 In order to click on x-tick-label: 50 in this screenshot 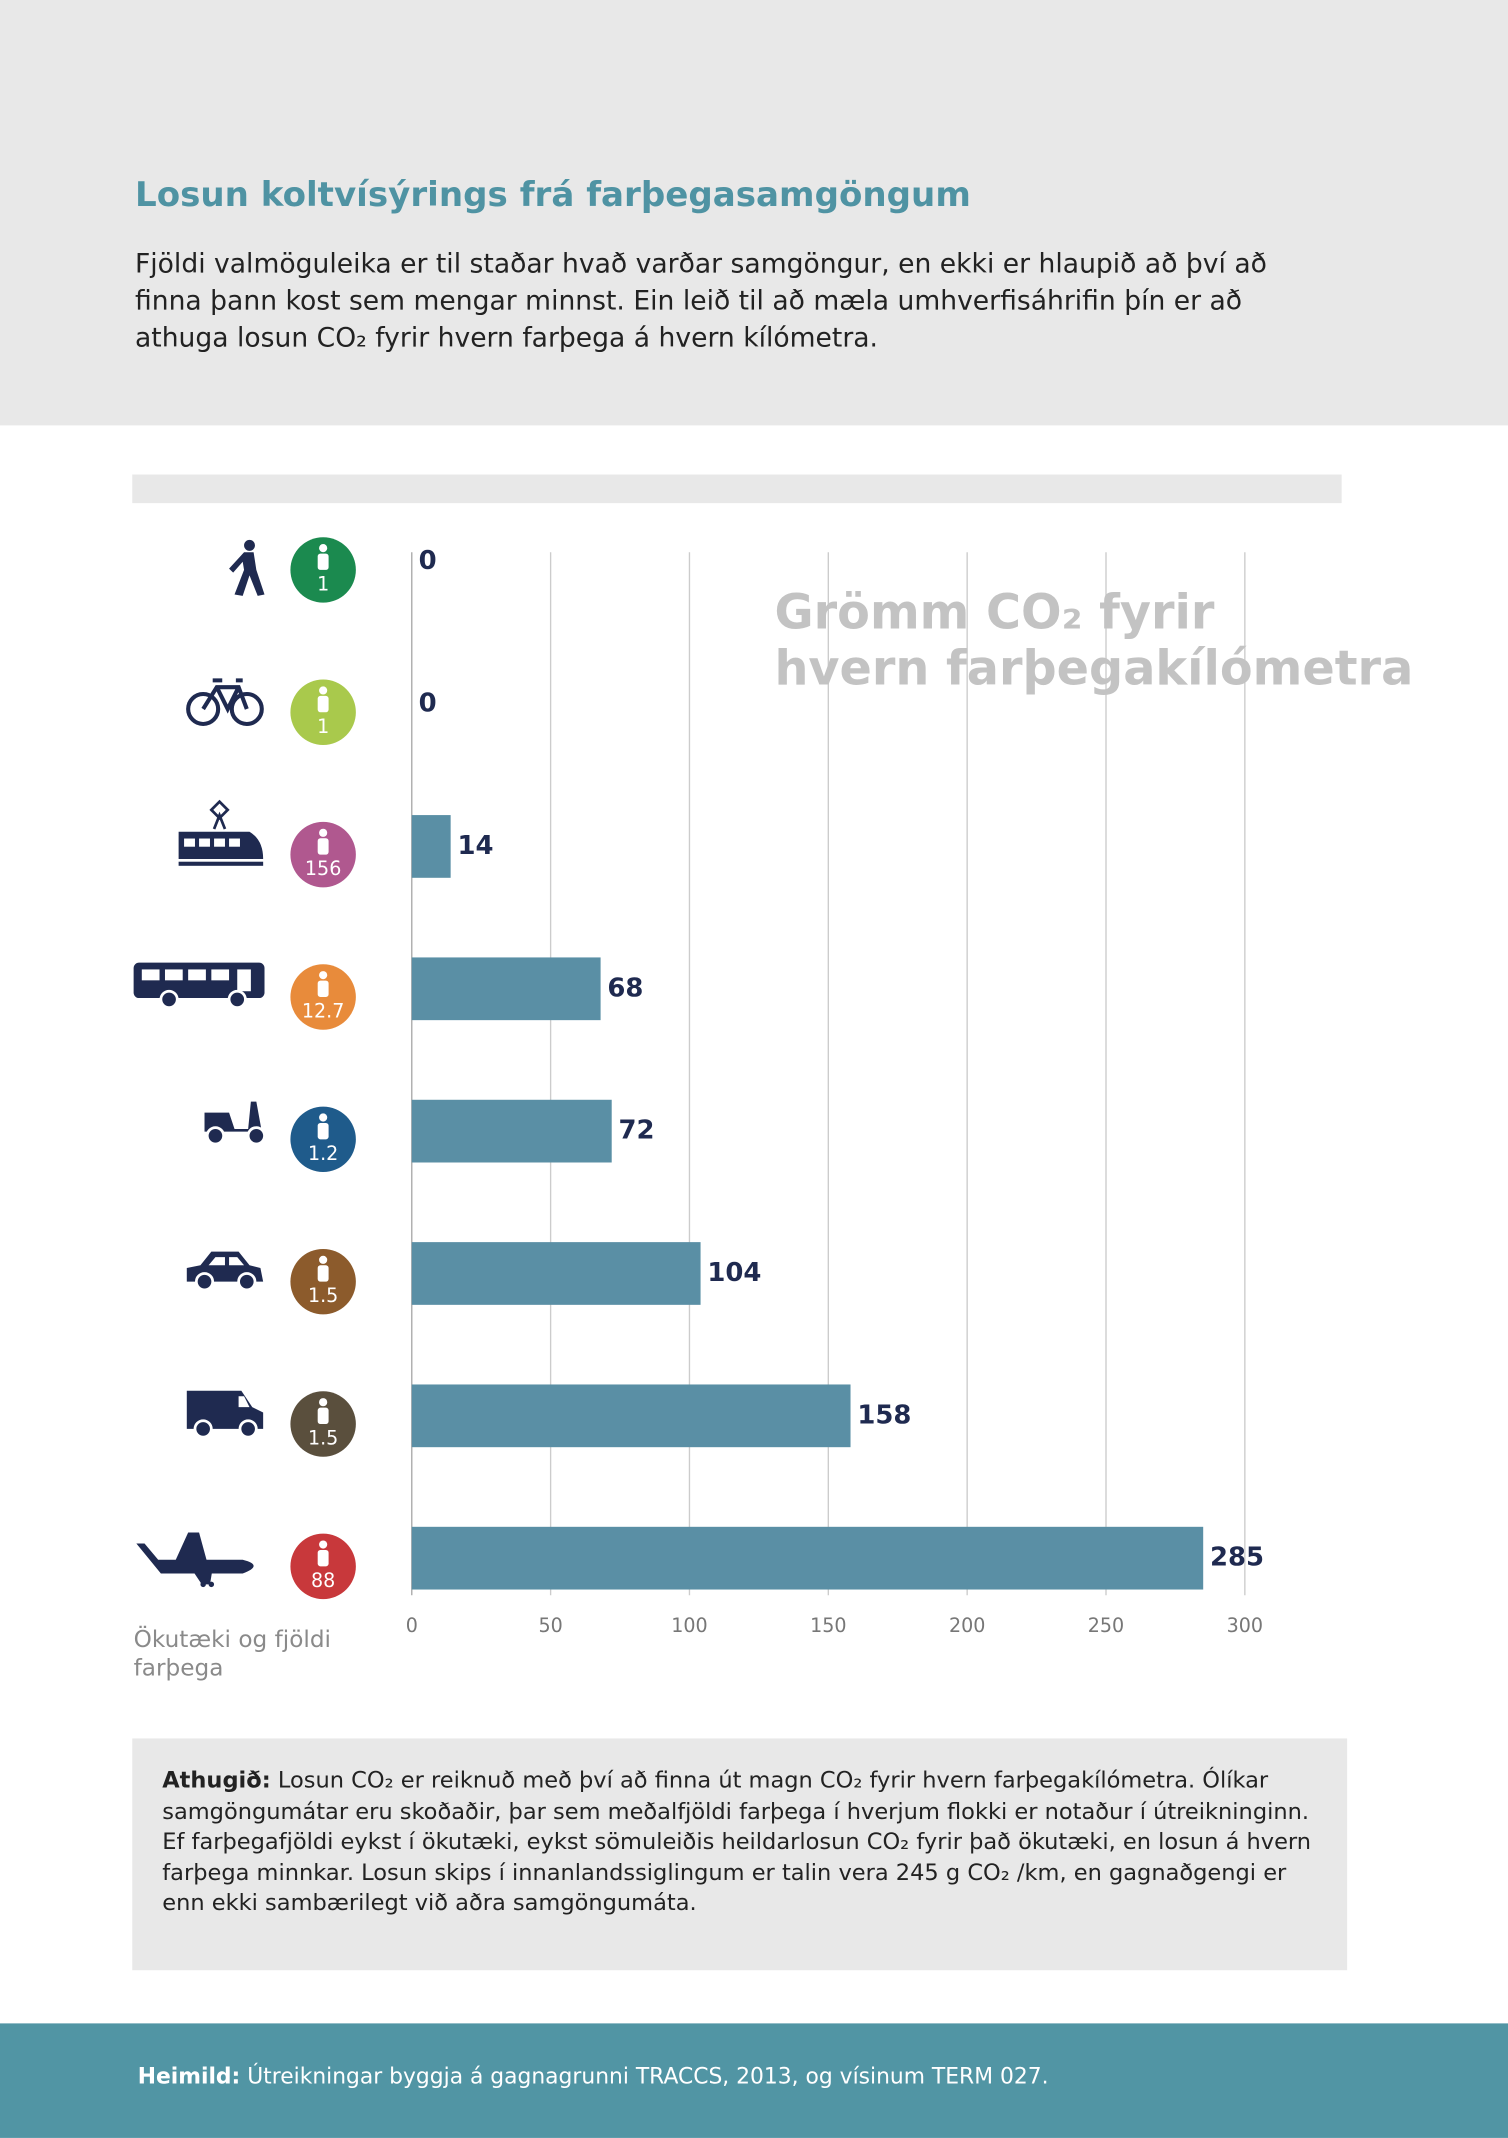, I will do `click(550, 1626)`.